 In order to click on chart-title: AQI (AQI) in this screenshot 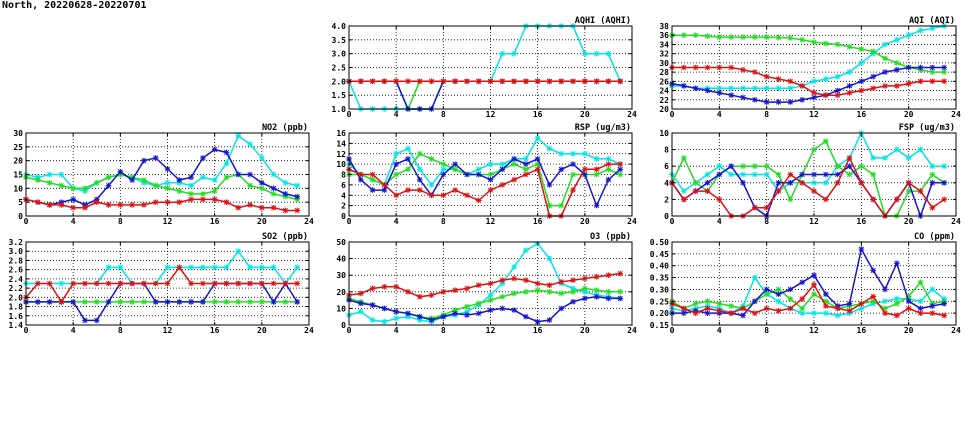, I will do `click(932, 21)`.